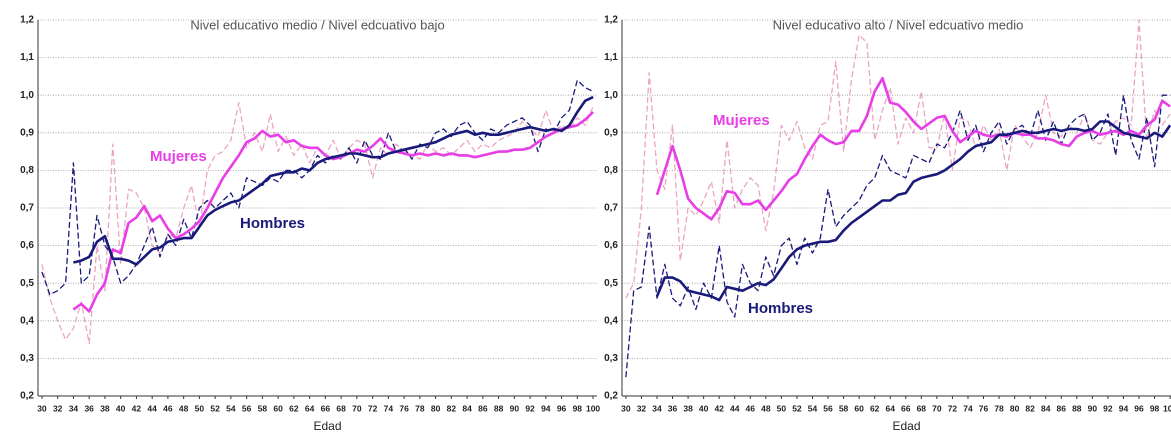 This screenshot has height=434, width=1171. What do you see at coordinates (137, 408) in the screenshot?
I see `x-tick-label: 42` at bounding box center [137, 408].